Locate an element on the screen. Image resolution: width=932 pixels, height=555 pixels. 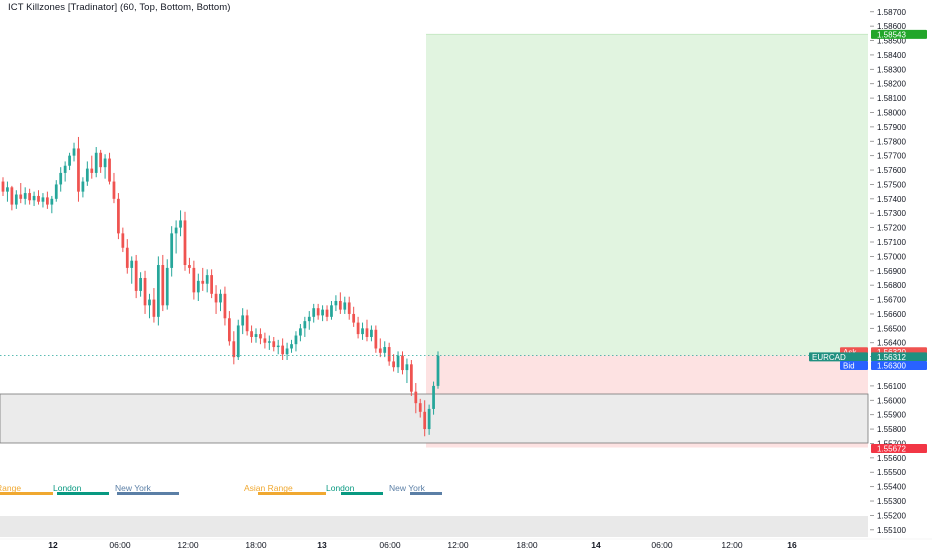
time-label: 12 is located at coordinates (53, 545).